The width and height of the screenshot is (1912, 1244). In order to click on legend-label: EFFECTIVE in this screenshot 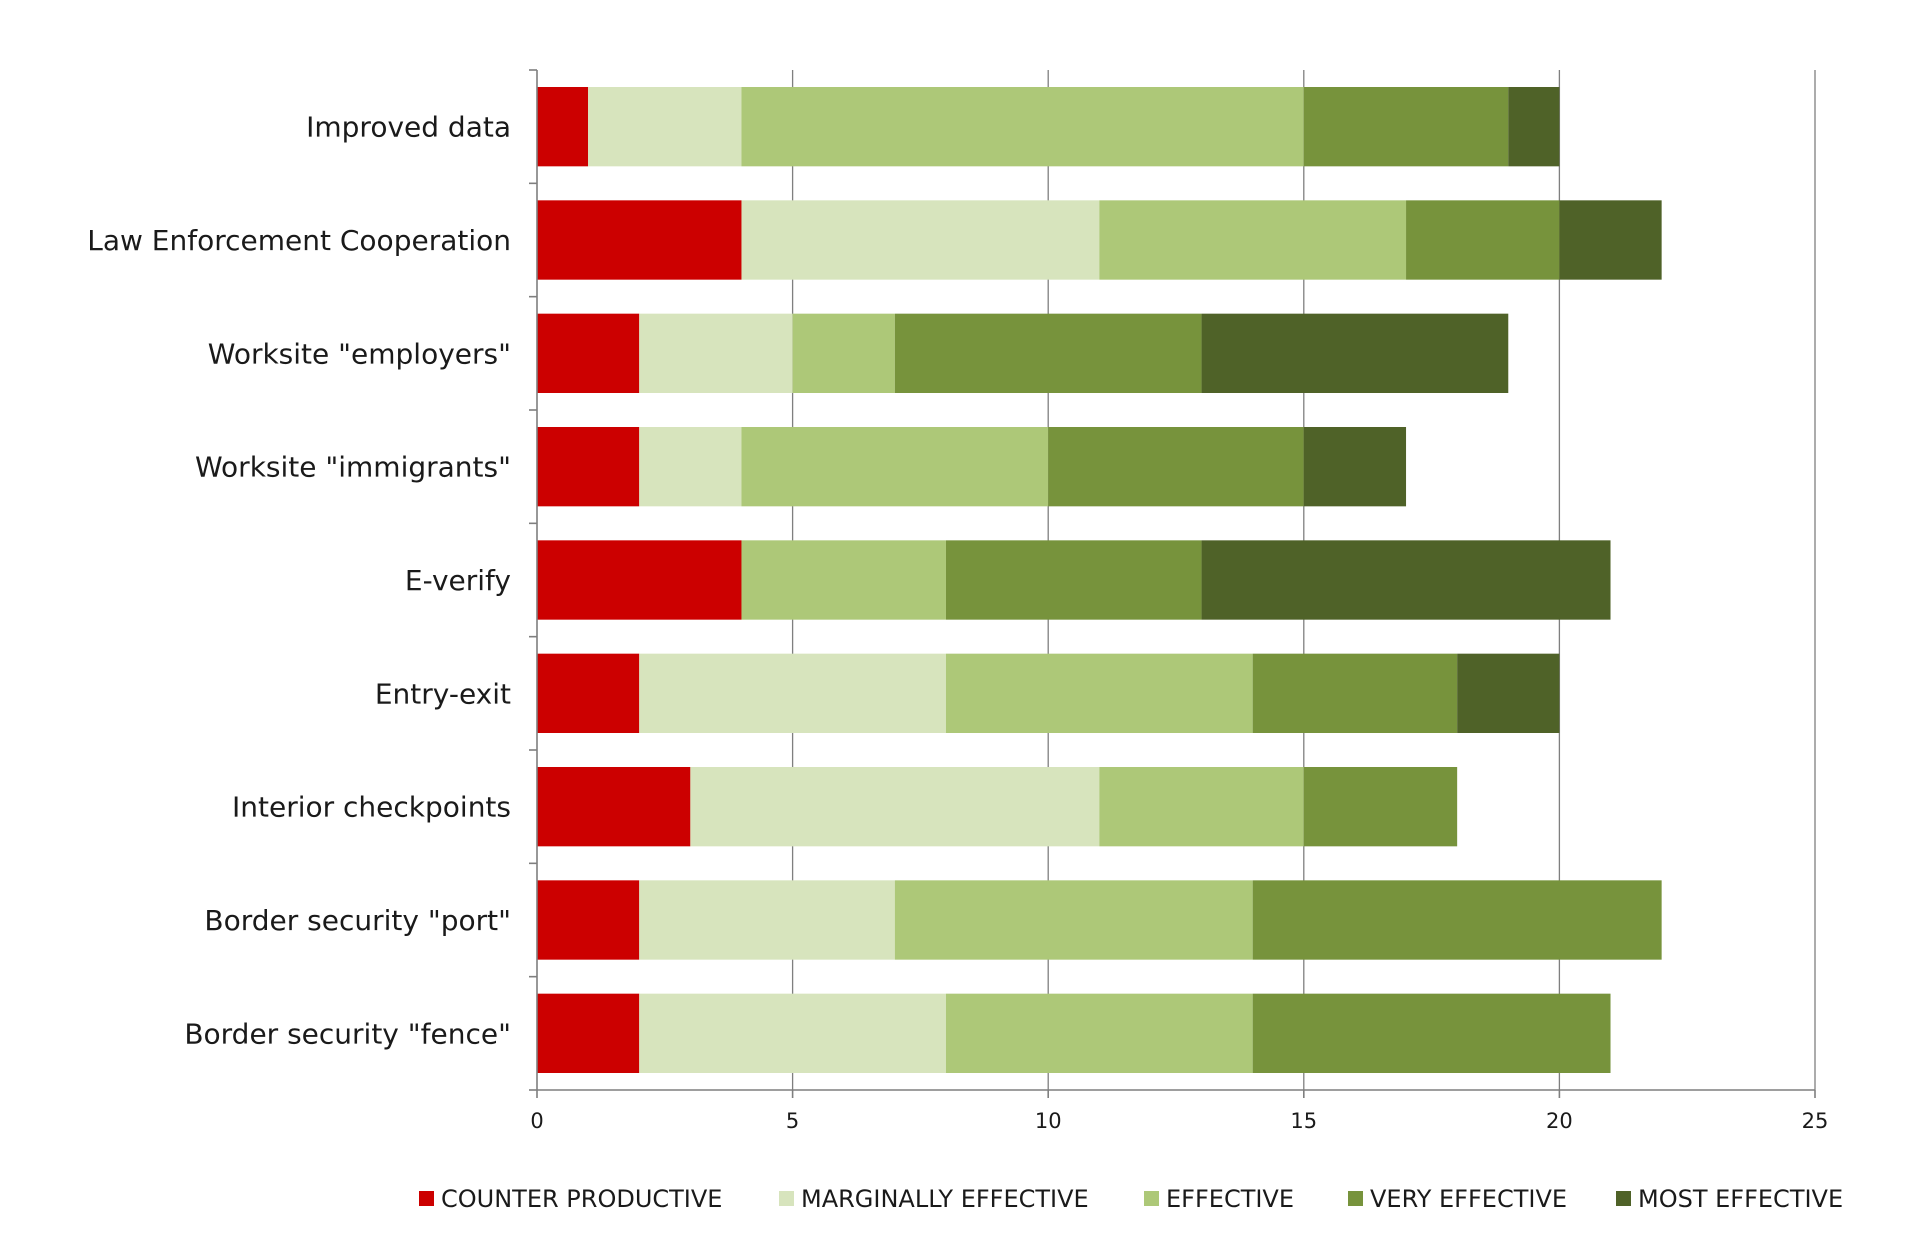, I will do `click(1230, 1199)`.